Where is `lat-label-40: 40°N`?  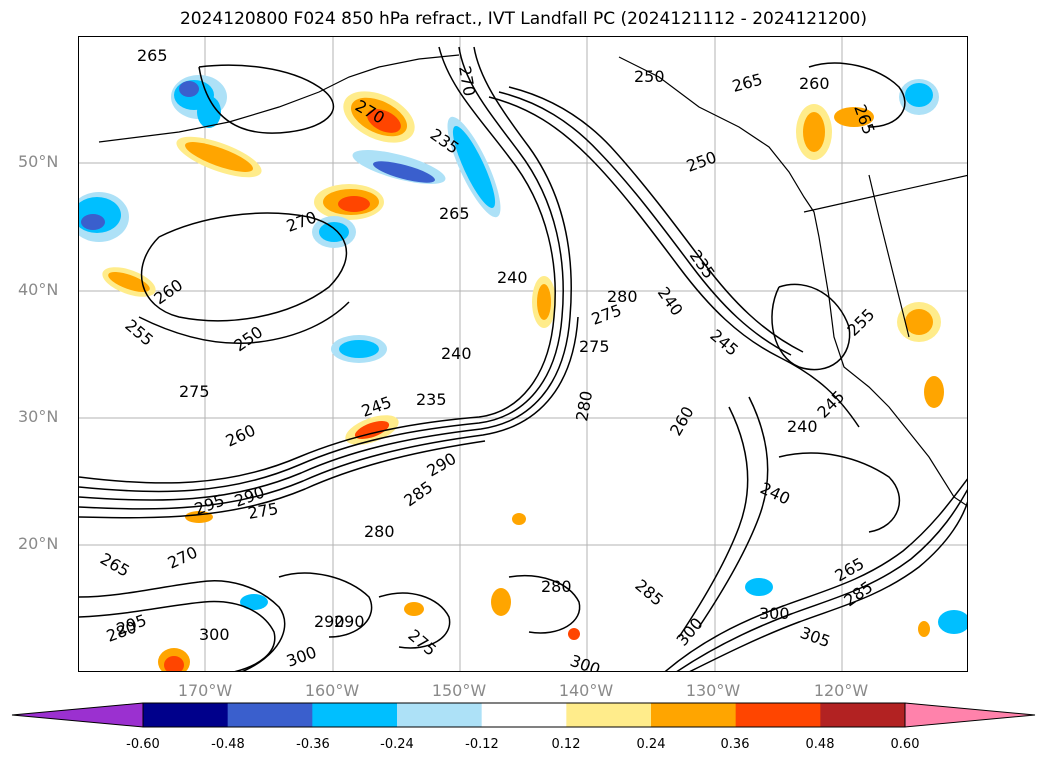
lat-label-40: 40°N is located at coordinates (38, 289).